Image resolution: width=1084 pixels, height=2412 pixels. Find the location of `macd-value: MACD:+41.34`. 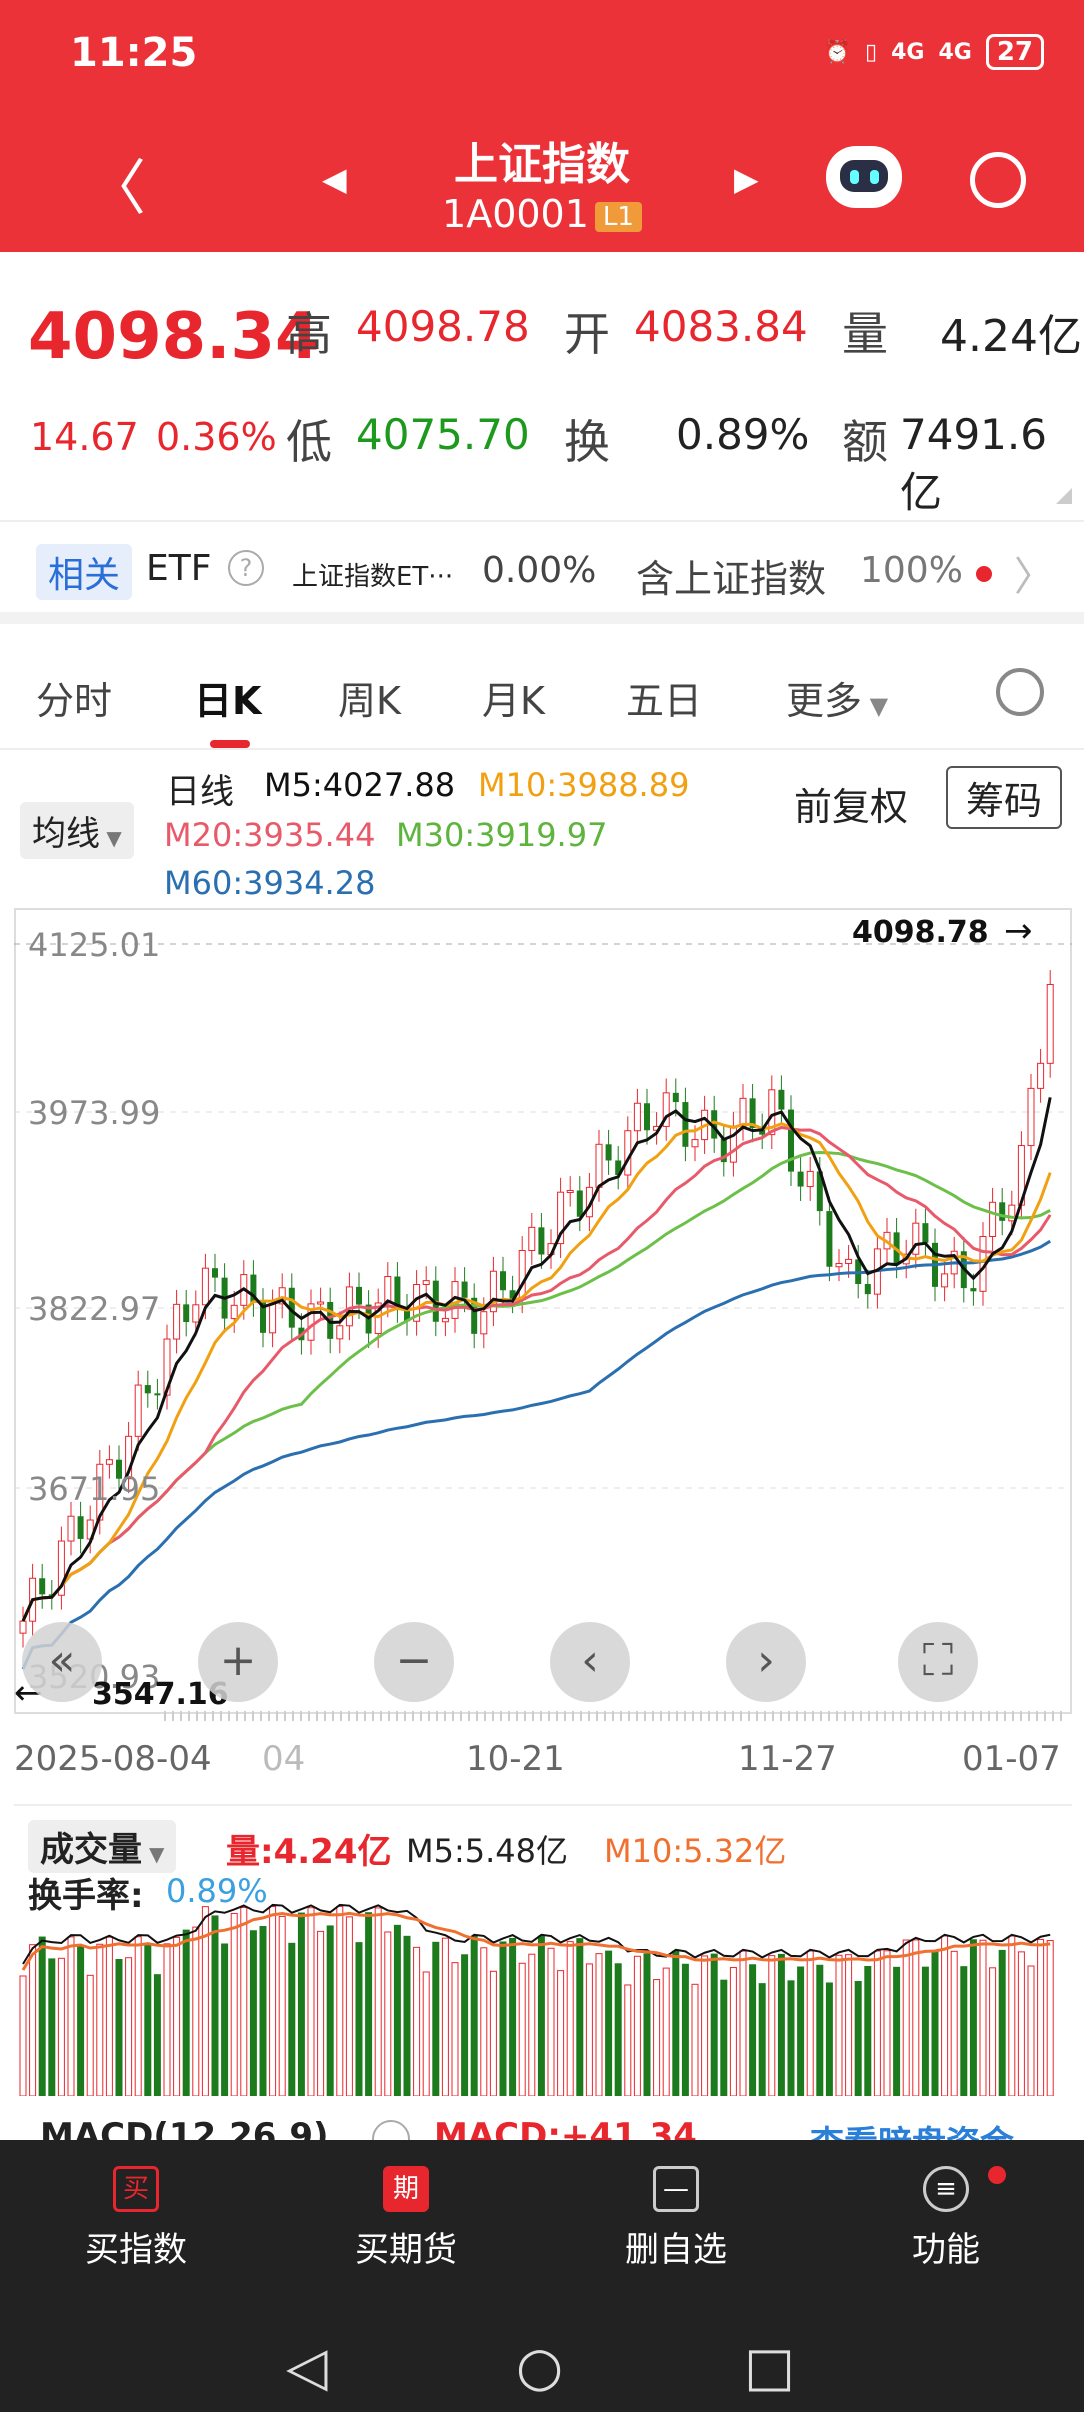

macd-value: MACD:+41.34 is located at coordinates (565, 2128).